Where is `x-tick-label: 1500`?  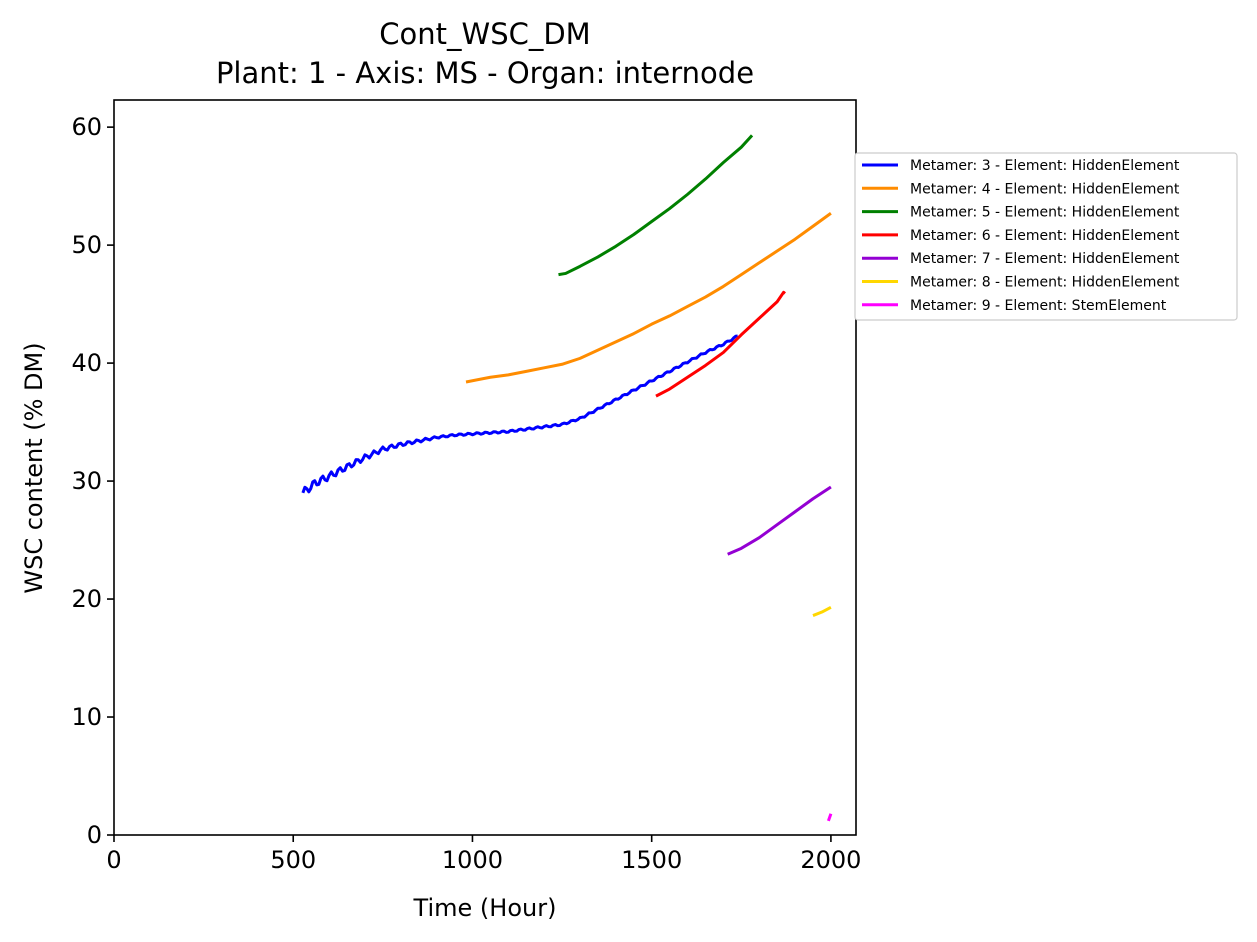 x-tick-label: 1500 is located at coordinates (651, 860).